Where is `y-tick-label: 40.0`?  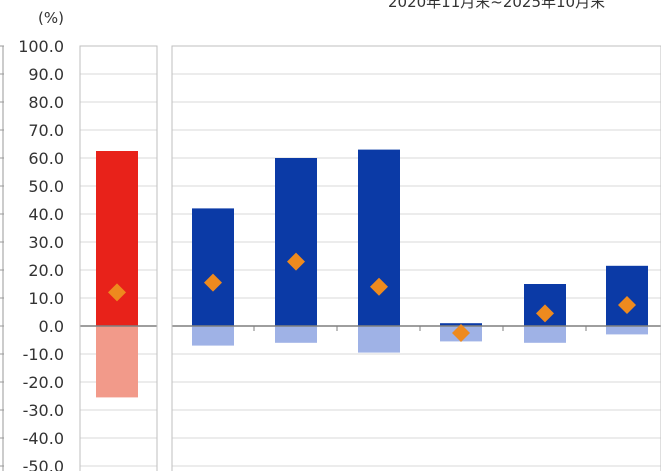
y-tick-label: 40.0 is located at coordinates (46, 214).